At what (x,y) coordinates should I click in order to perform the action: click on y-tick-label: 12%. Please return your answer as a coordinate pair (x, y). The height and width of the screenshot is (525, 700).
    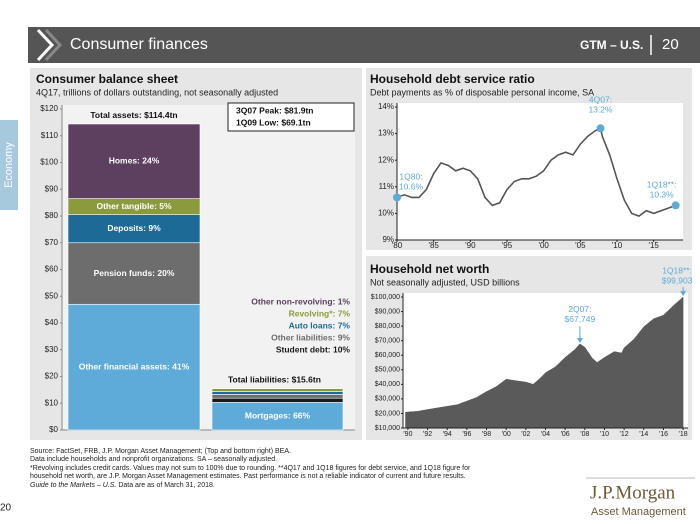
    Looking at the image, I should click on (386, 159).